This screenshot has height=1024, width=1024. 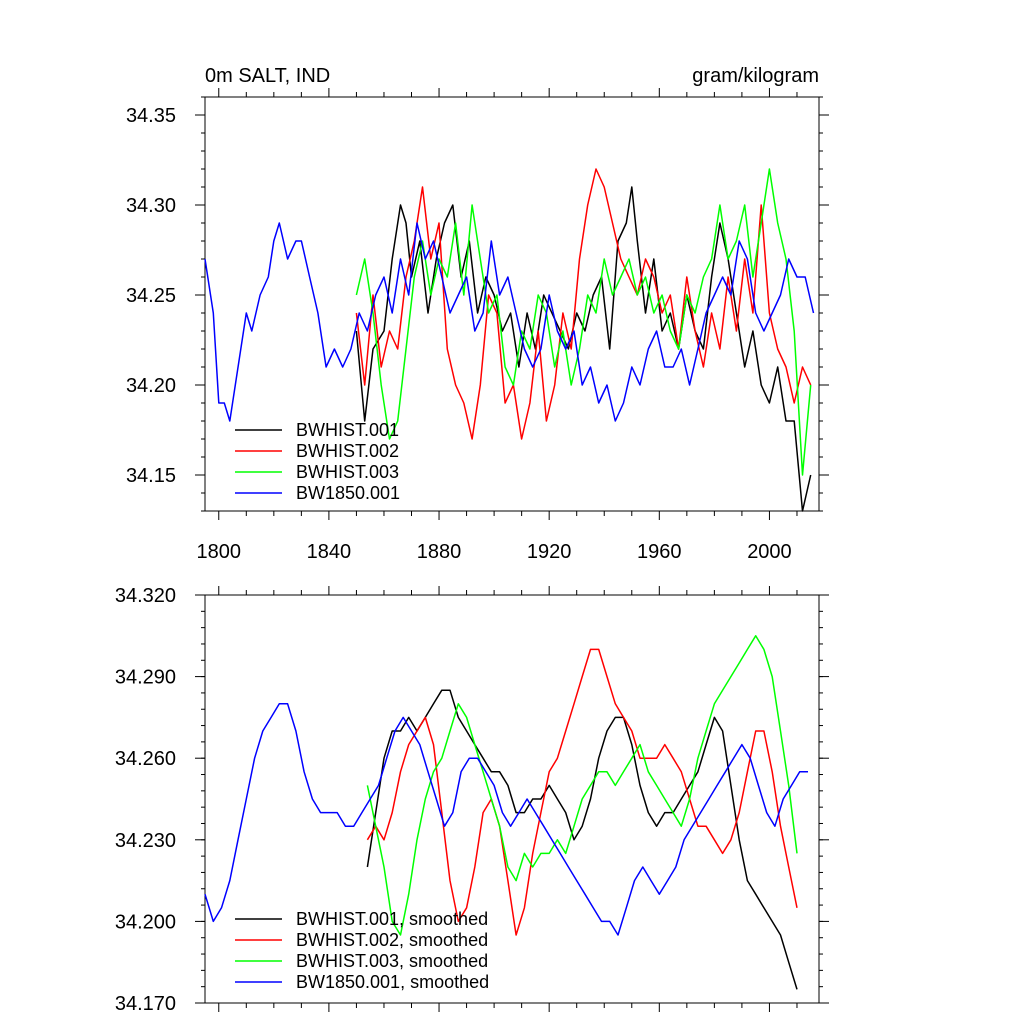 What do you see at coordinates (439, 552) in the screenshot?
I see `x-tick-label: 1880` at bounding box center [439, 552].